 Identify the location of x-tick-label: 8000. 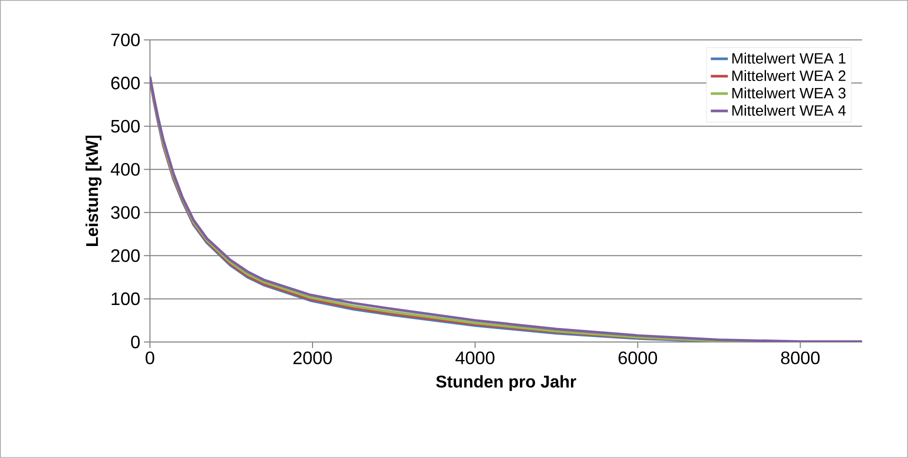
(800, 358).